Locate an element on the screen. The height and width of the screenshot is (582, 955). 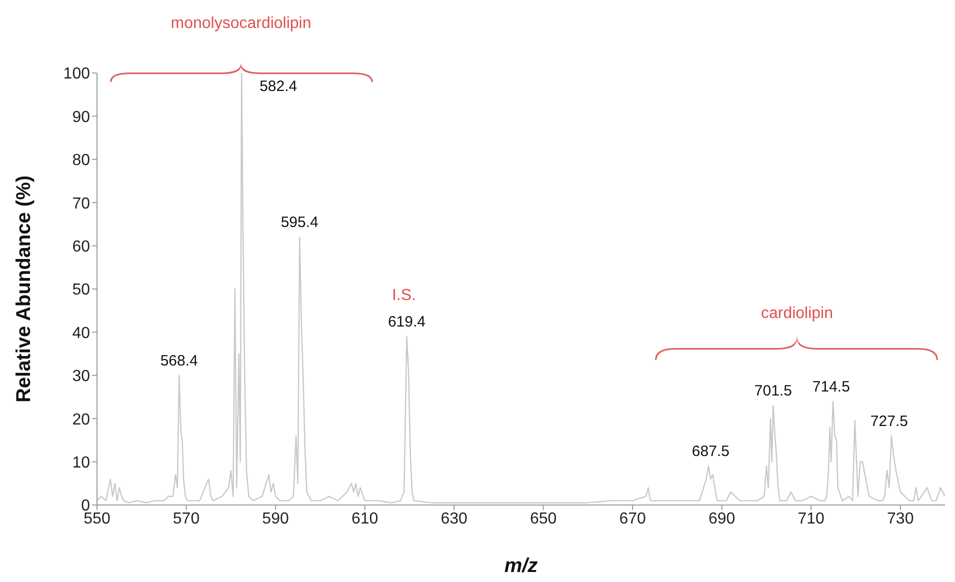
annotation: 687.5 is located at coordinates (711, 451).